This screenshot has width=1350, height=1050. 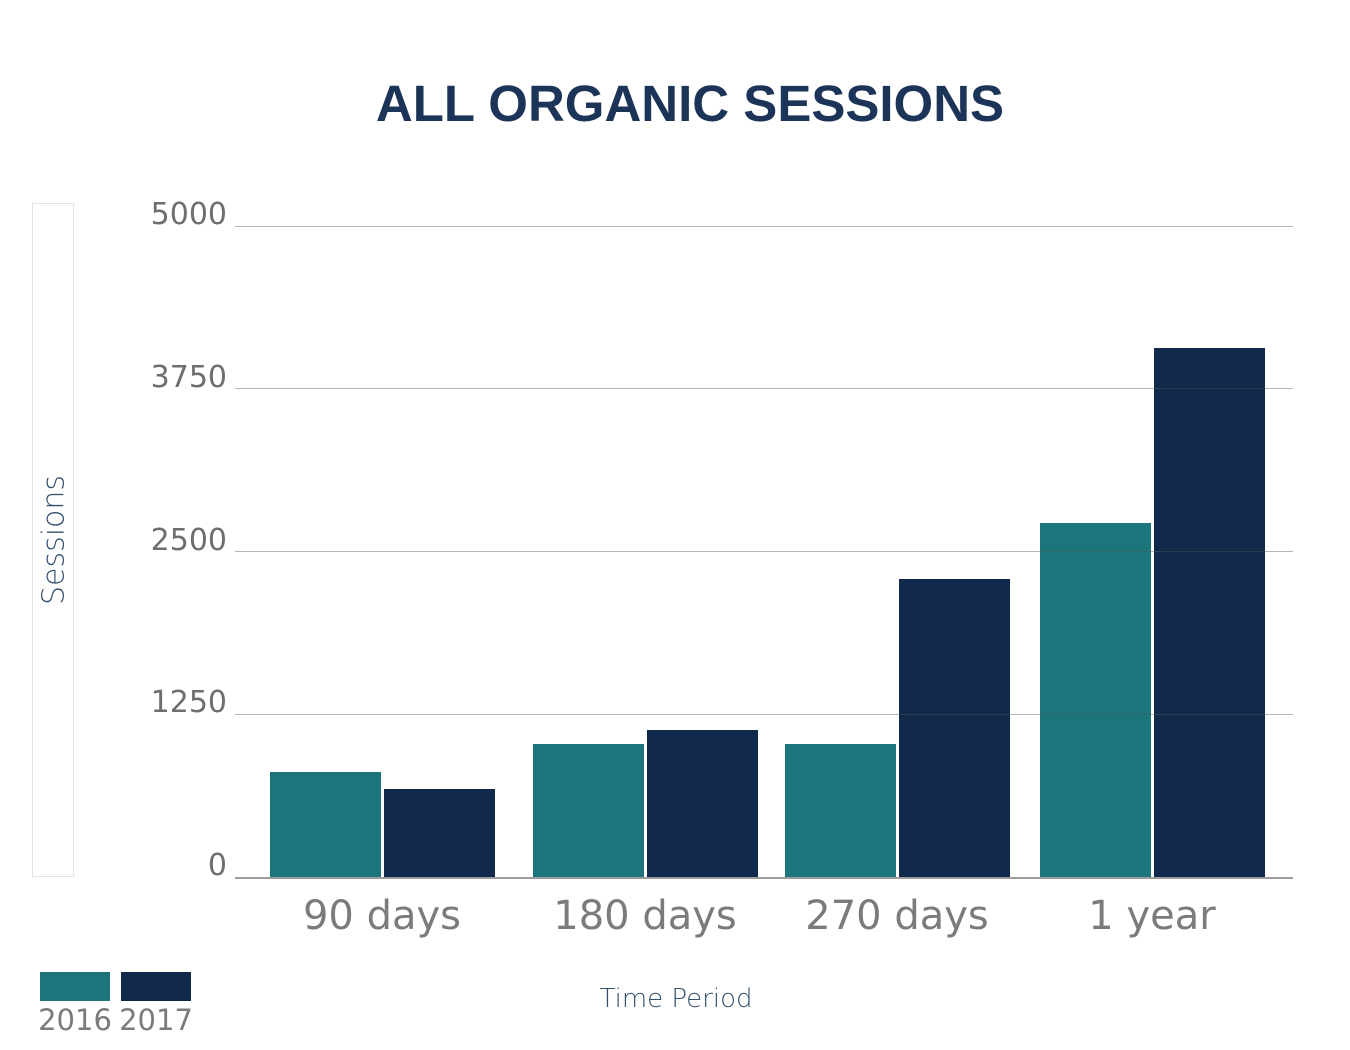 What do you see at coordinates (115, 1004) in the screenshot?
I see `legend: 2016 2017` at bounding box center [115, 1004].